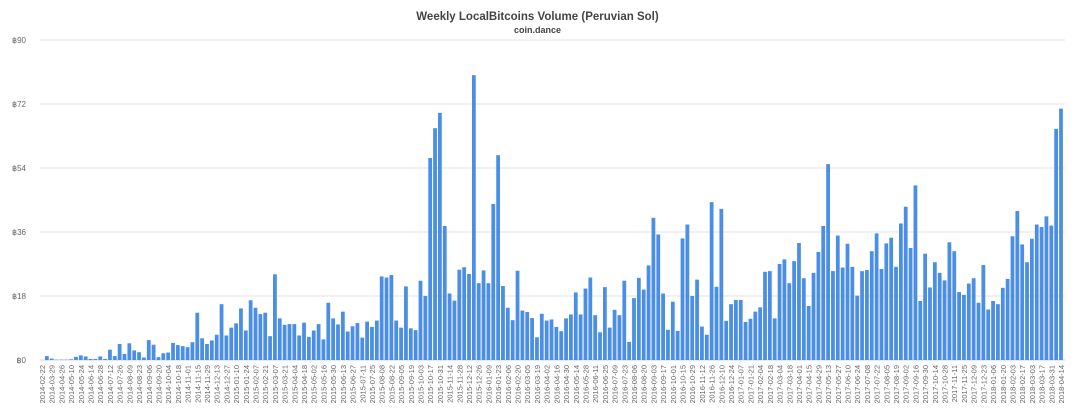  I want to click on x-tick-label: 2014-12-27, so click(226, 384).